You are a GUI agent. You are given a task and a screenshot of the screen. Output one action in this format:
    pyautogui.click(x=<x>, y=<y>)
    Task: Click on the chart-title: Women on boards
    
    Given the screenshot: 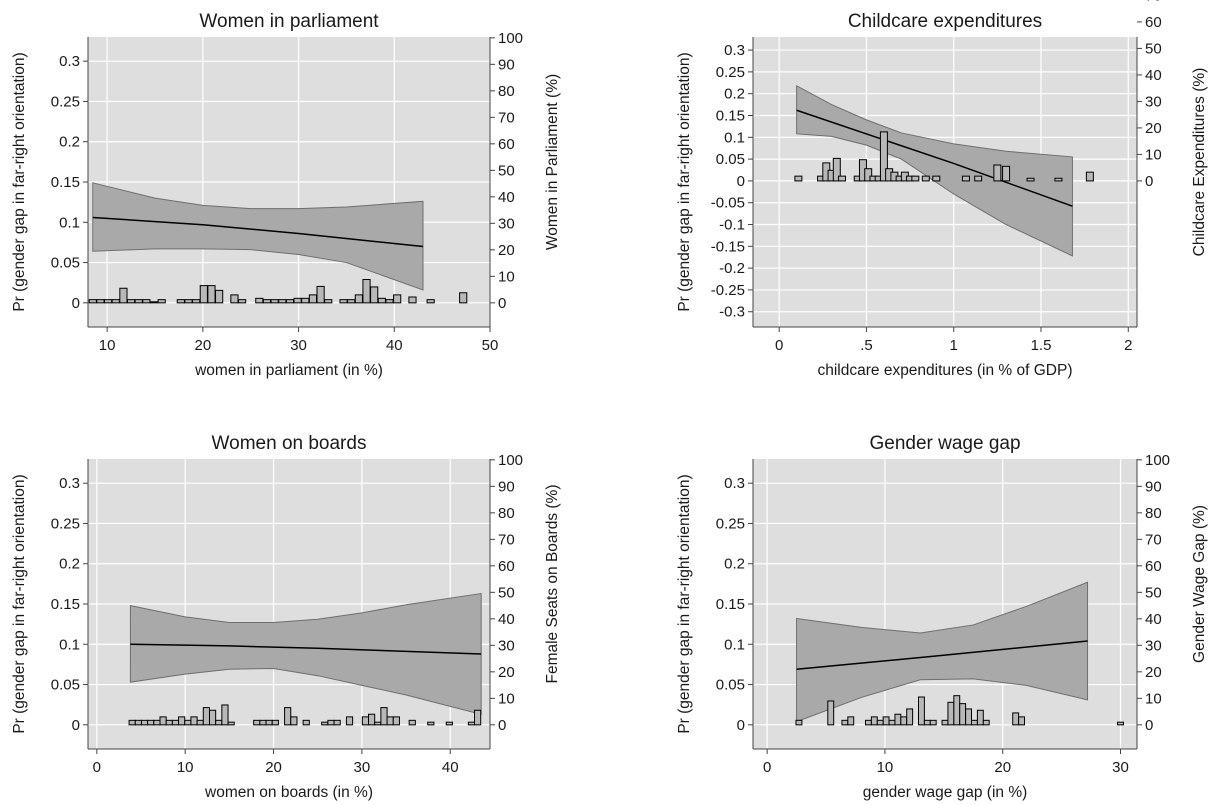 What is the action you would take?
    pyautogui.click(x=289, y=443)
    